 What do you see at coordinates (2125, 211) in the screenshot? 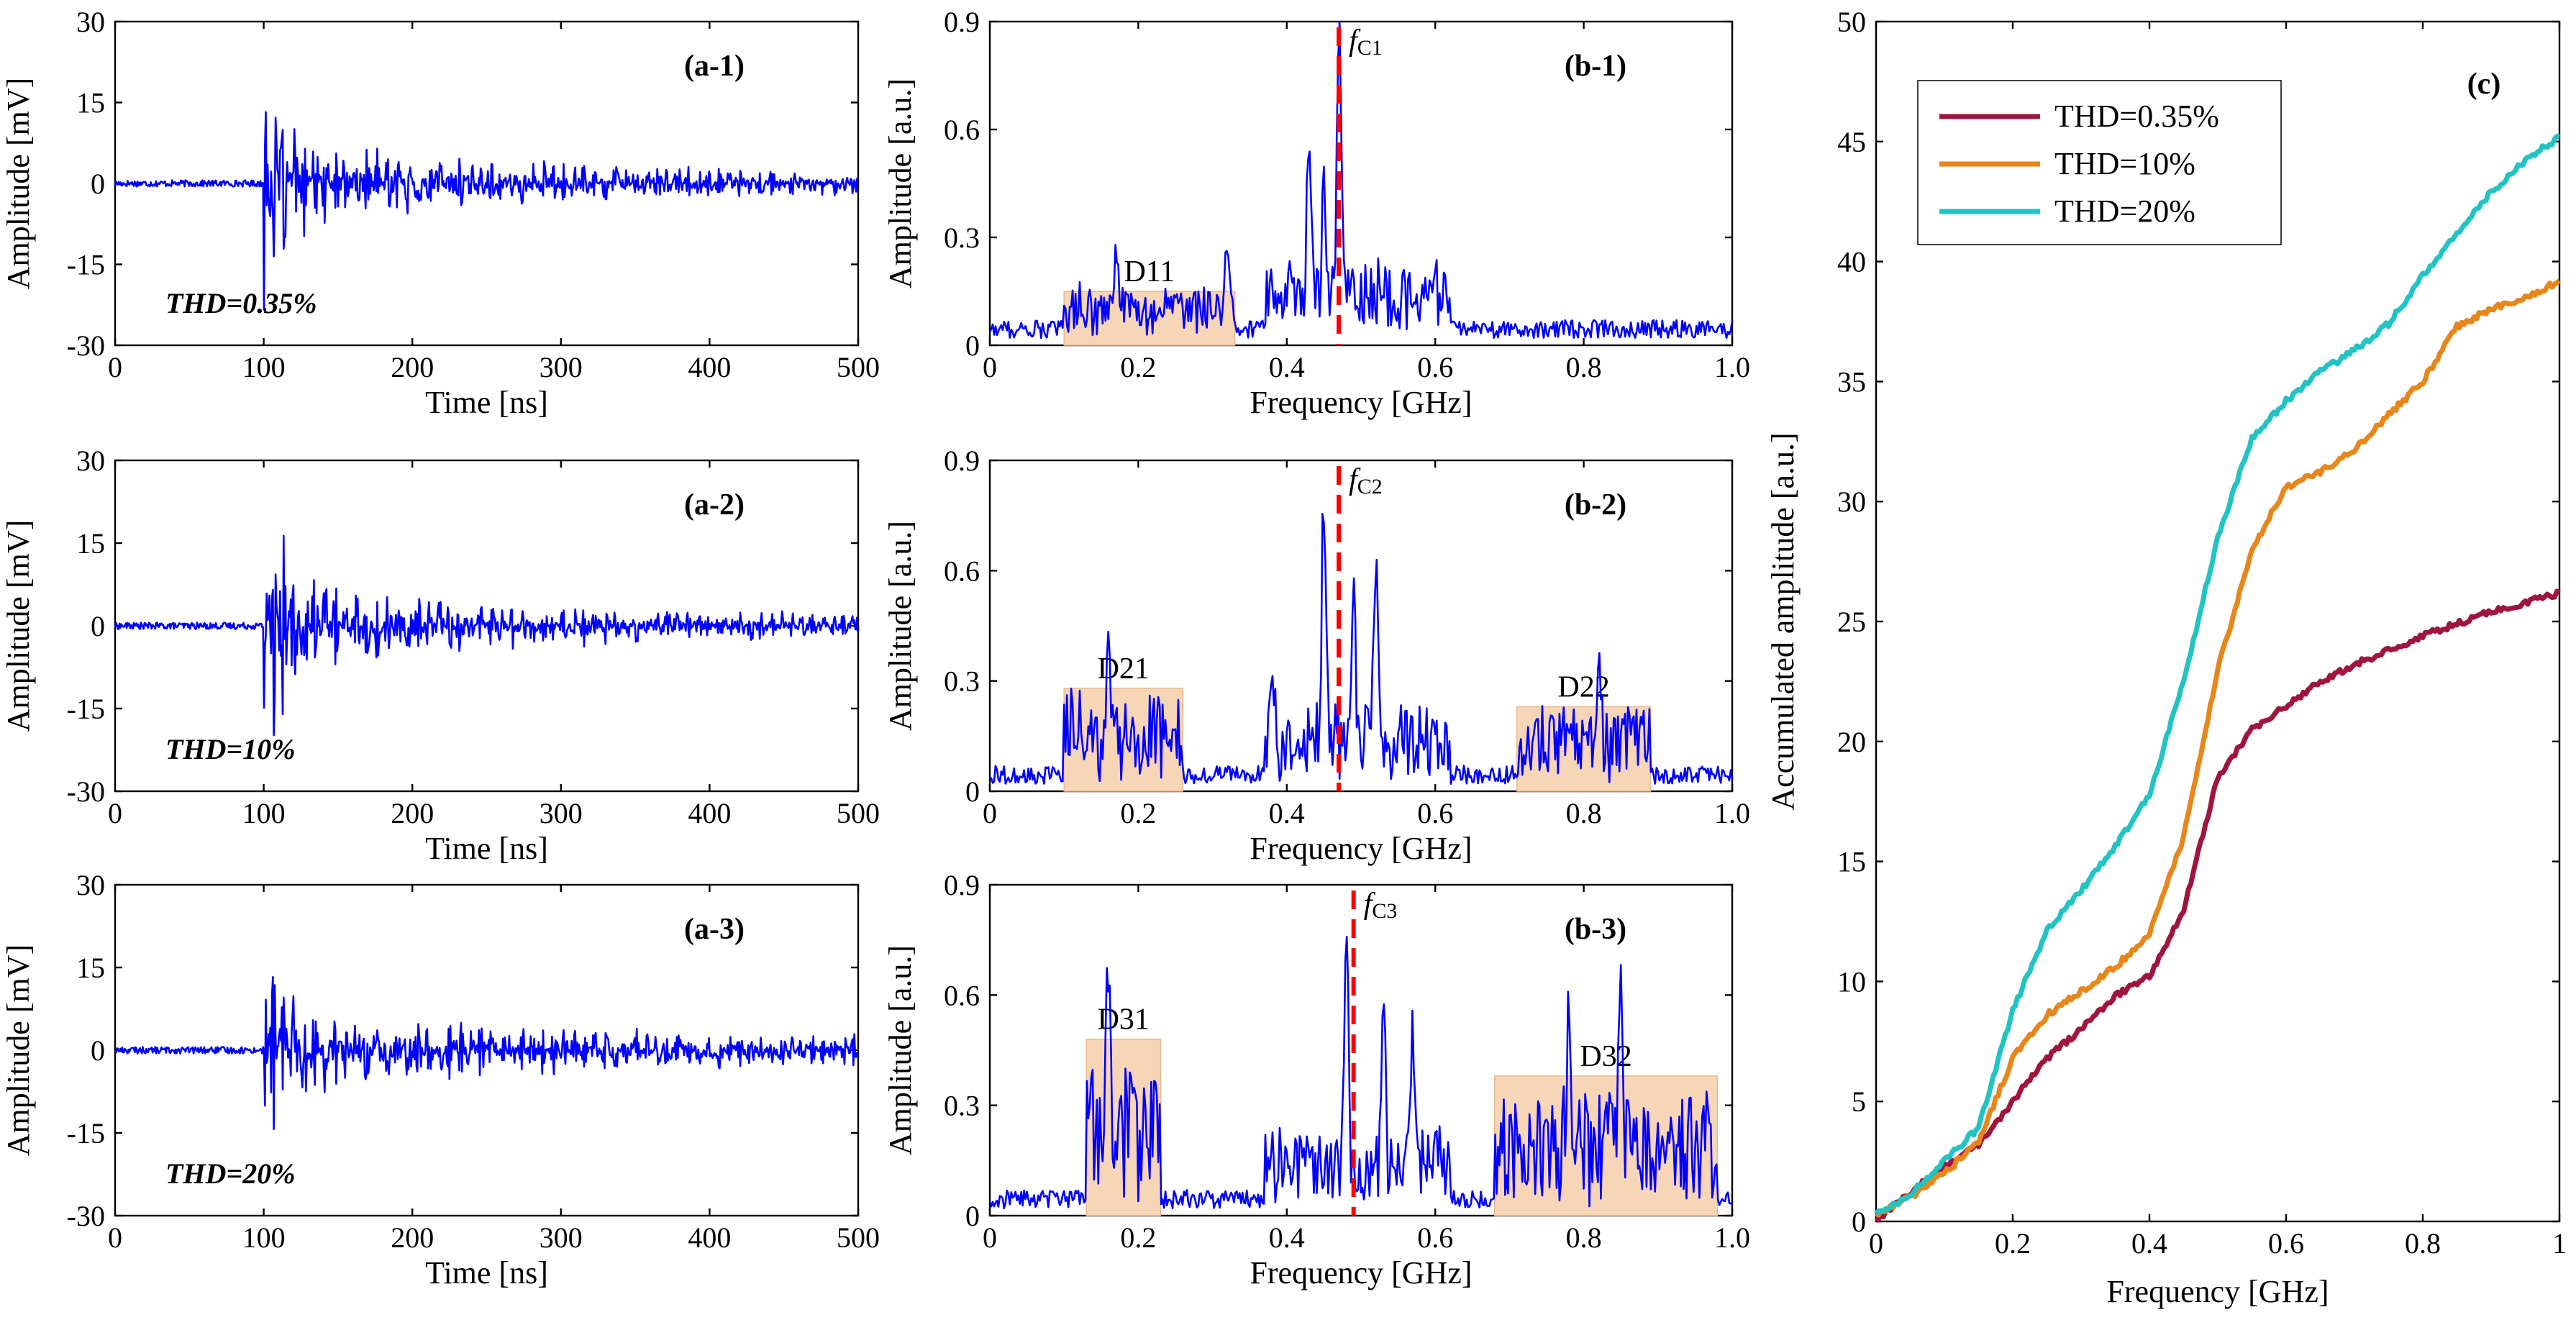
I see `legend-entry: THD=20%` at bounding box center [2125, 211].